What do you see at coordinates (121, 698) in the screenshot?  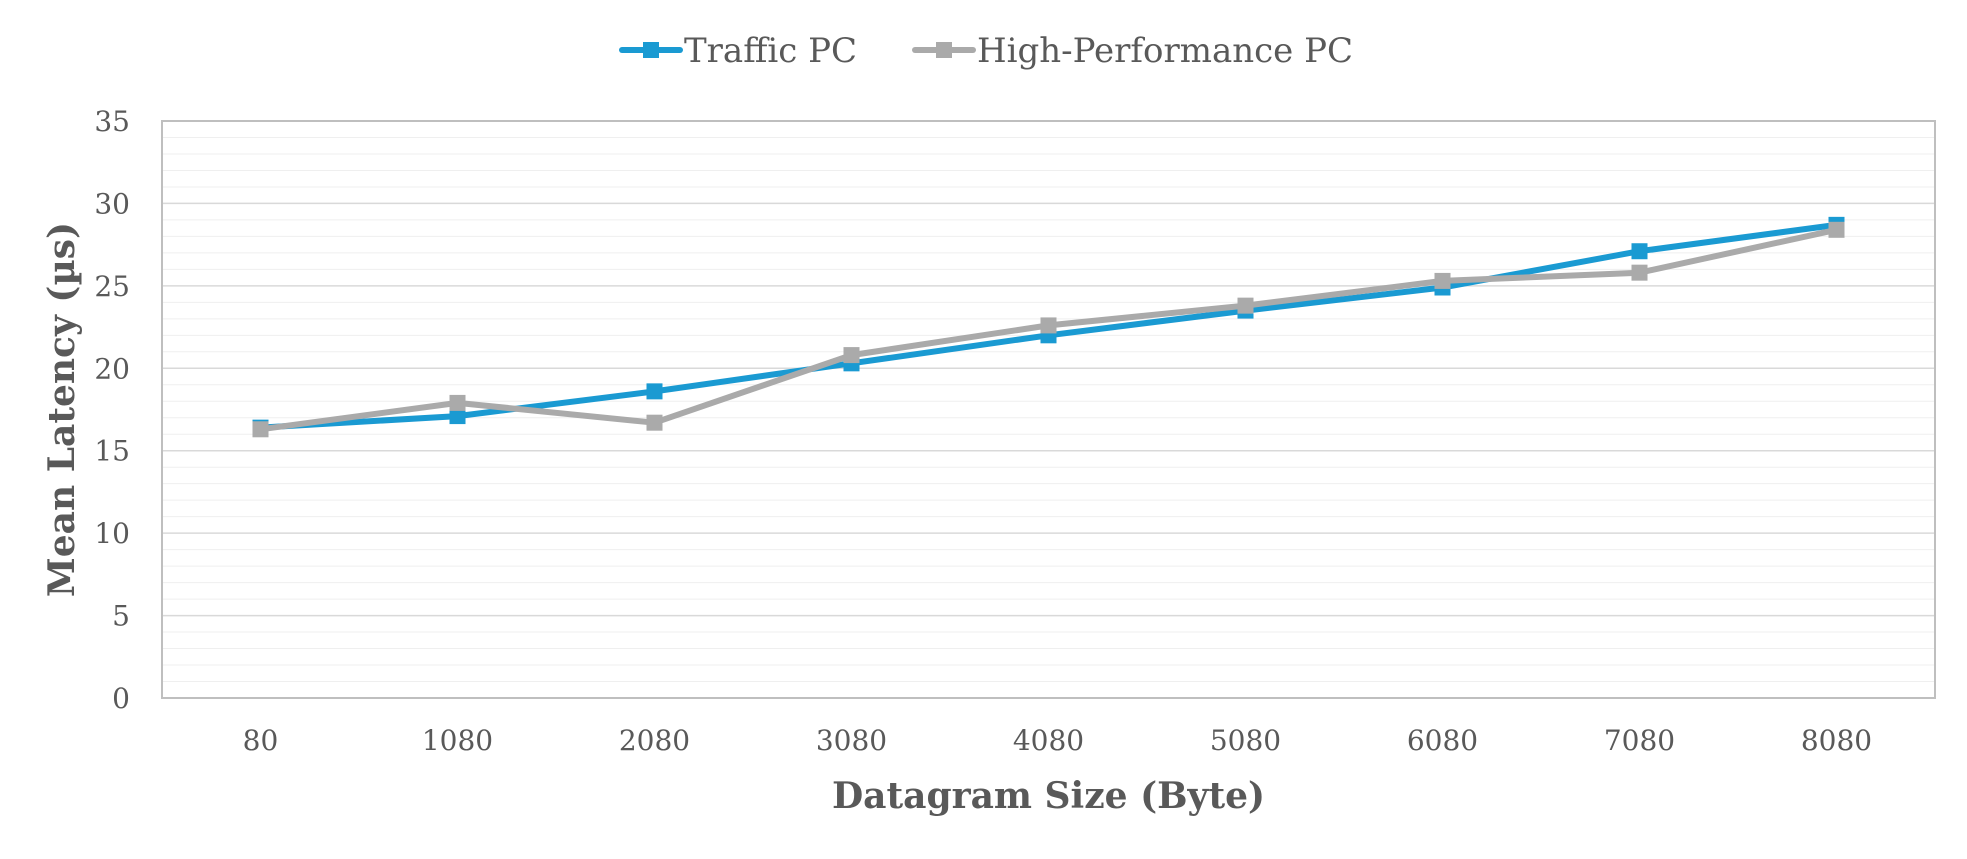 I see `y-tick-label: 0` at bounding box center [121, 698].